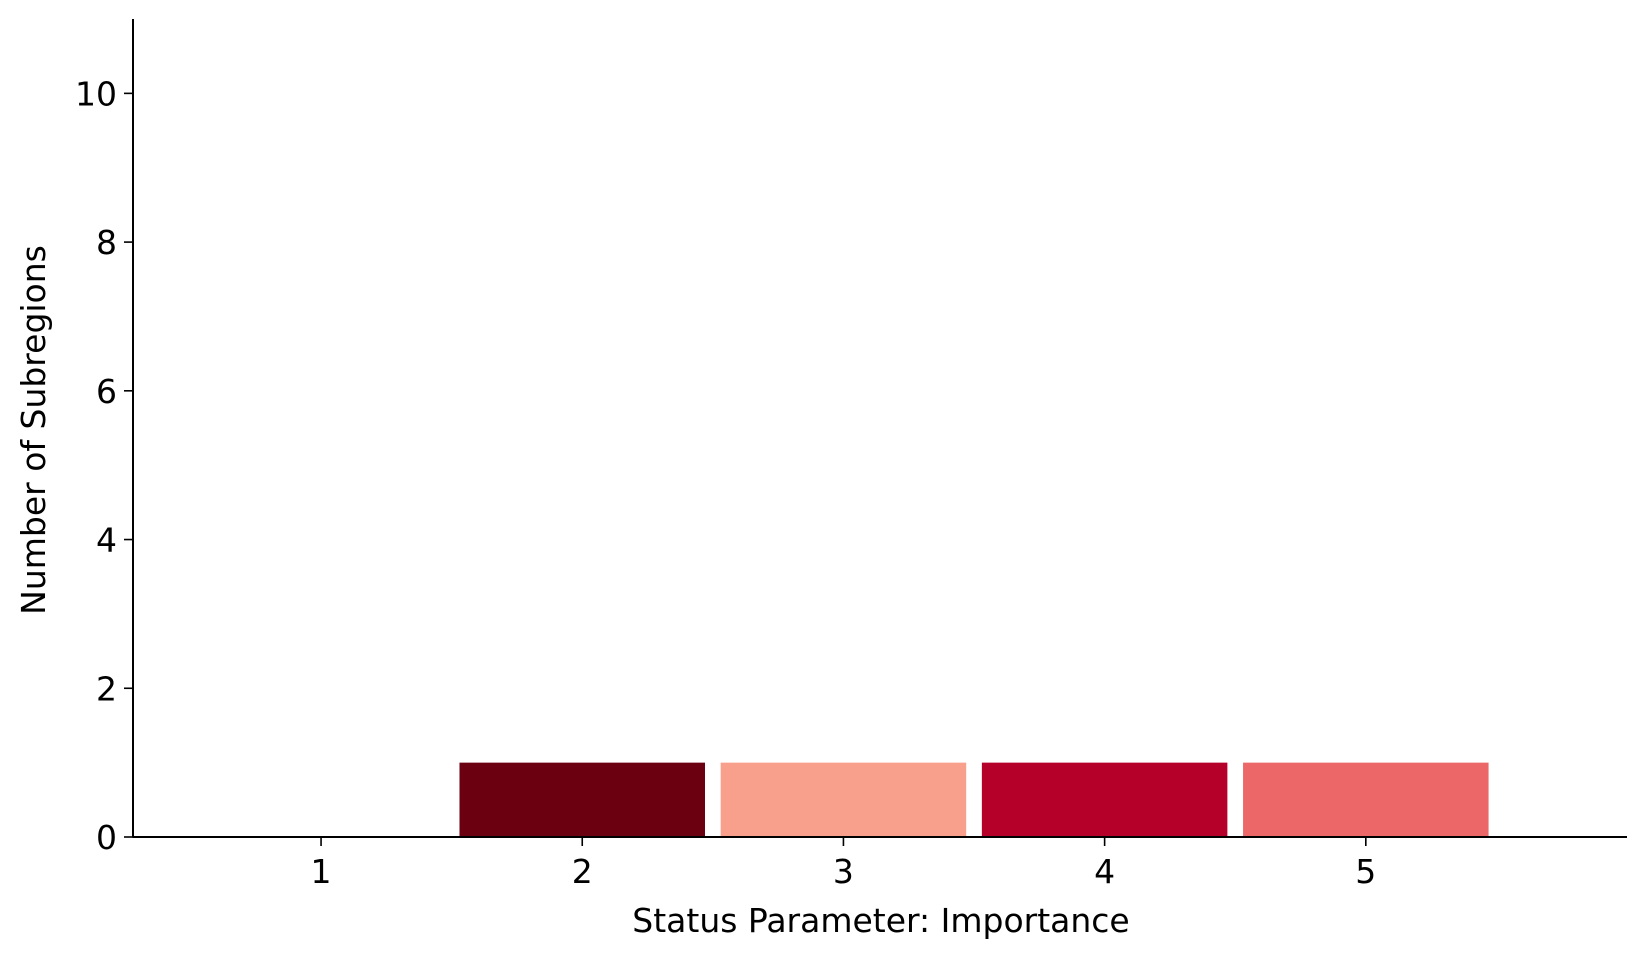  I want to click on x-tick-label-5: 5, so click(1365, 871).